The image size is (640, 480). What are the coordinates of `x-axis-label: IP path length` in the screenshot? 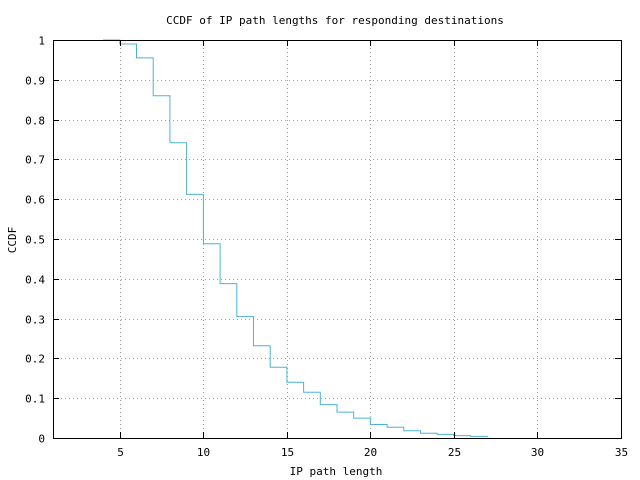 It's located at (336, 471).